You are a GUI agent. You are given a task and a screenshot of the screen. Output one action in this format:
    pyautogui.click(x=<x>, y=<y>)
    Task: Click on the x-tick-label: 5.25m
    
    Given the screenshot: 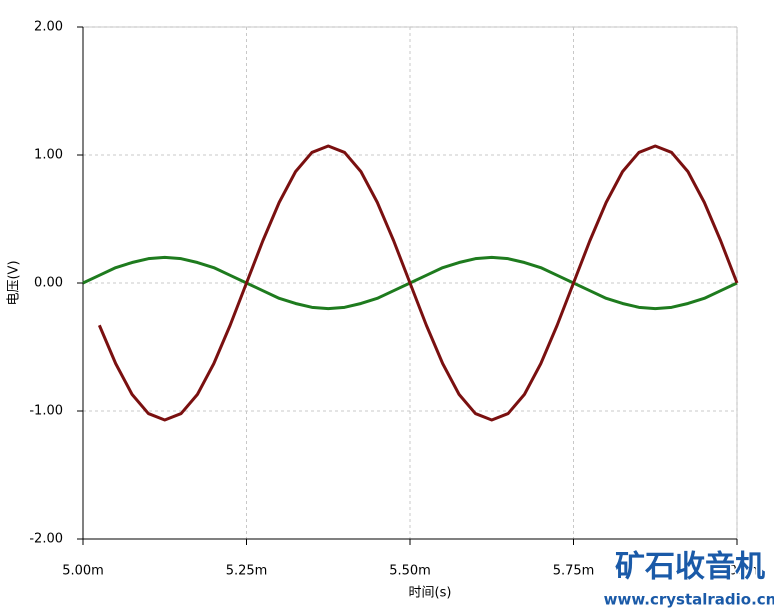 What is the action you would take?
    pyautogui.click(x=247, y=571)
    